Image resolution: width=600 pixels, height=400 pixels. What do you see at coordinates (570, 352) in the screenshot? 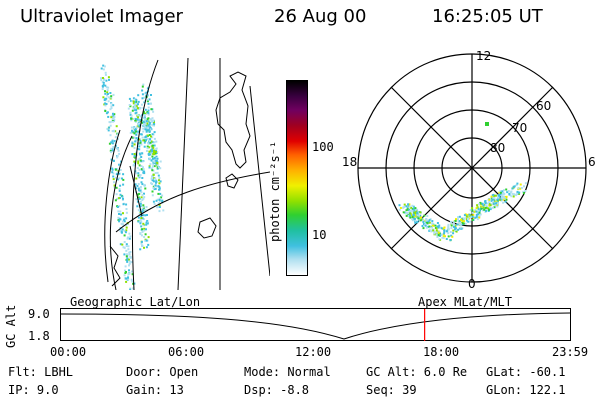
I see `time-tick-2359: 23:59` at bounding box center [570, 352].